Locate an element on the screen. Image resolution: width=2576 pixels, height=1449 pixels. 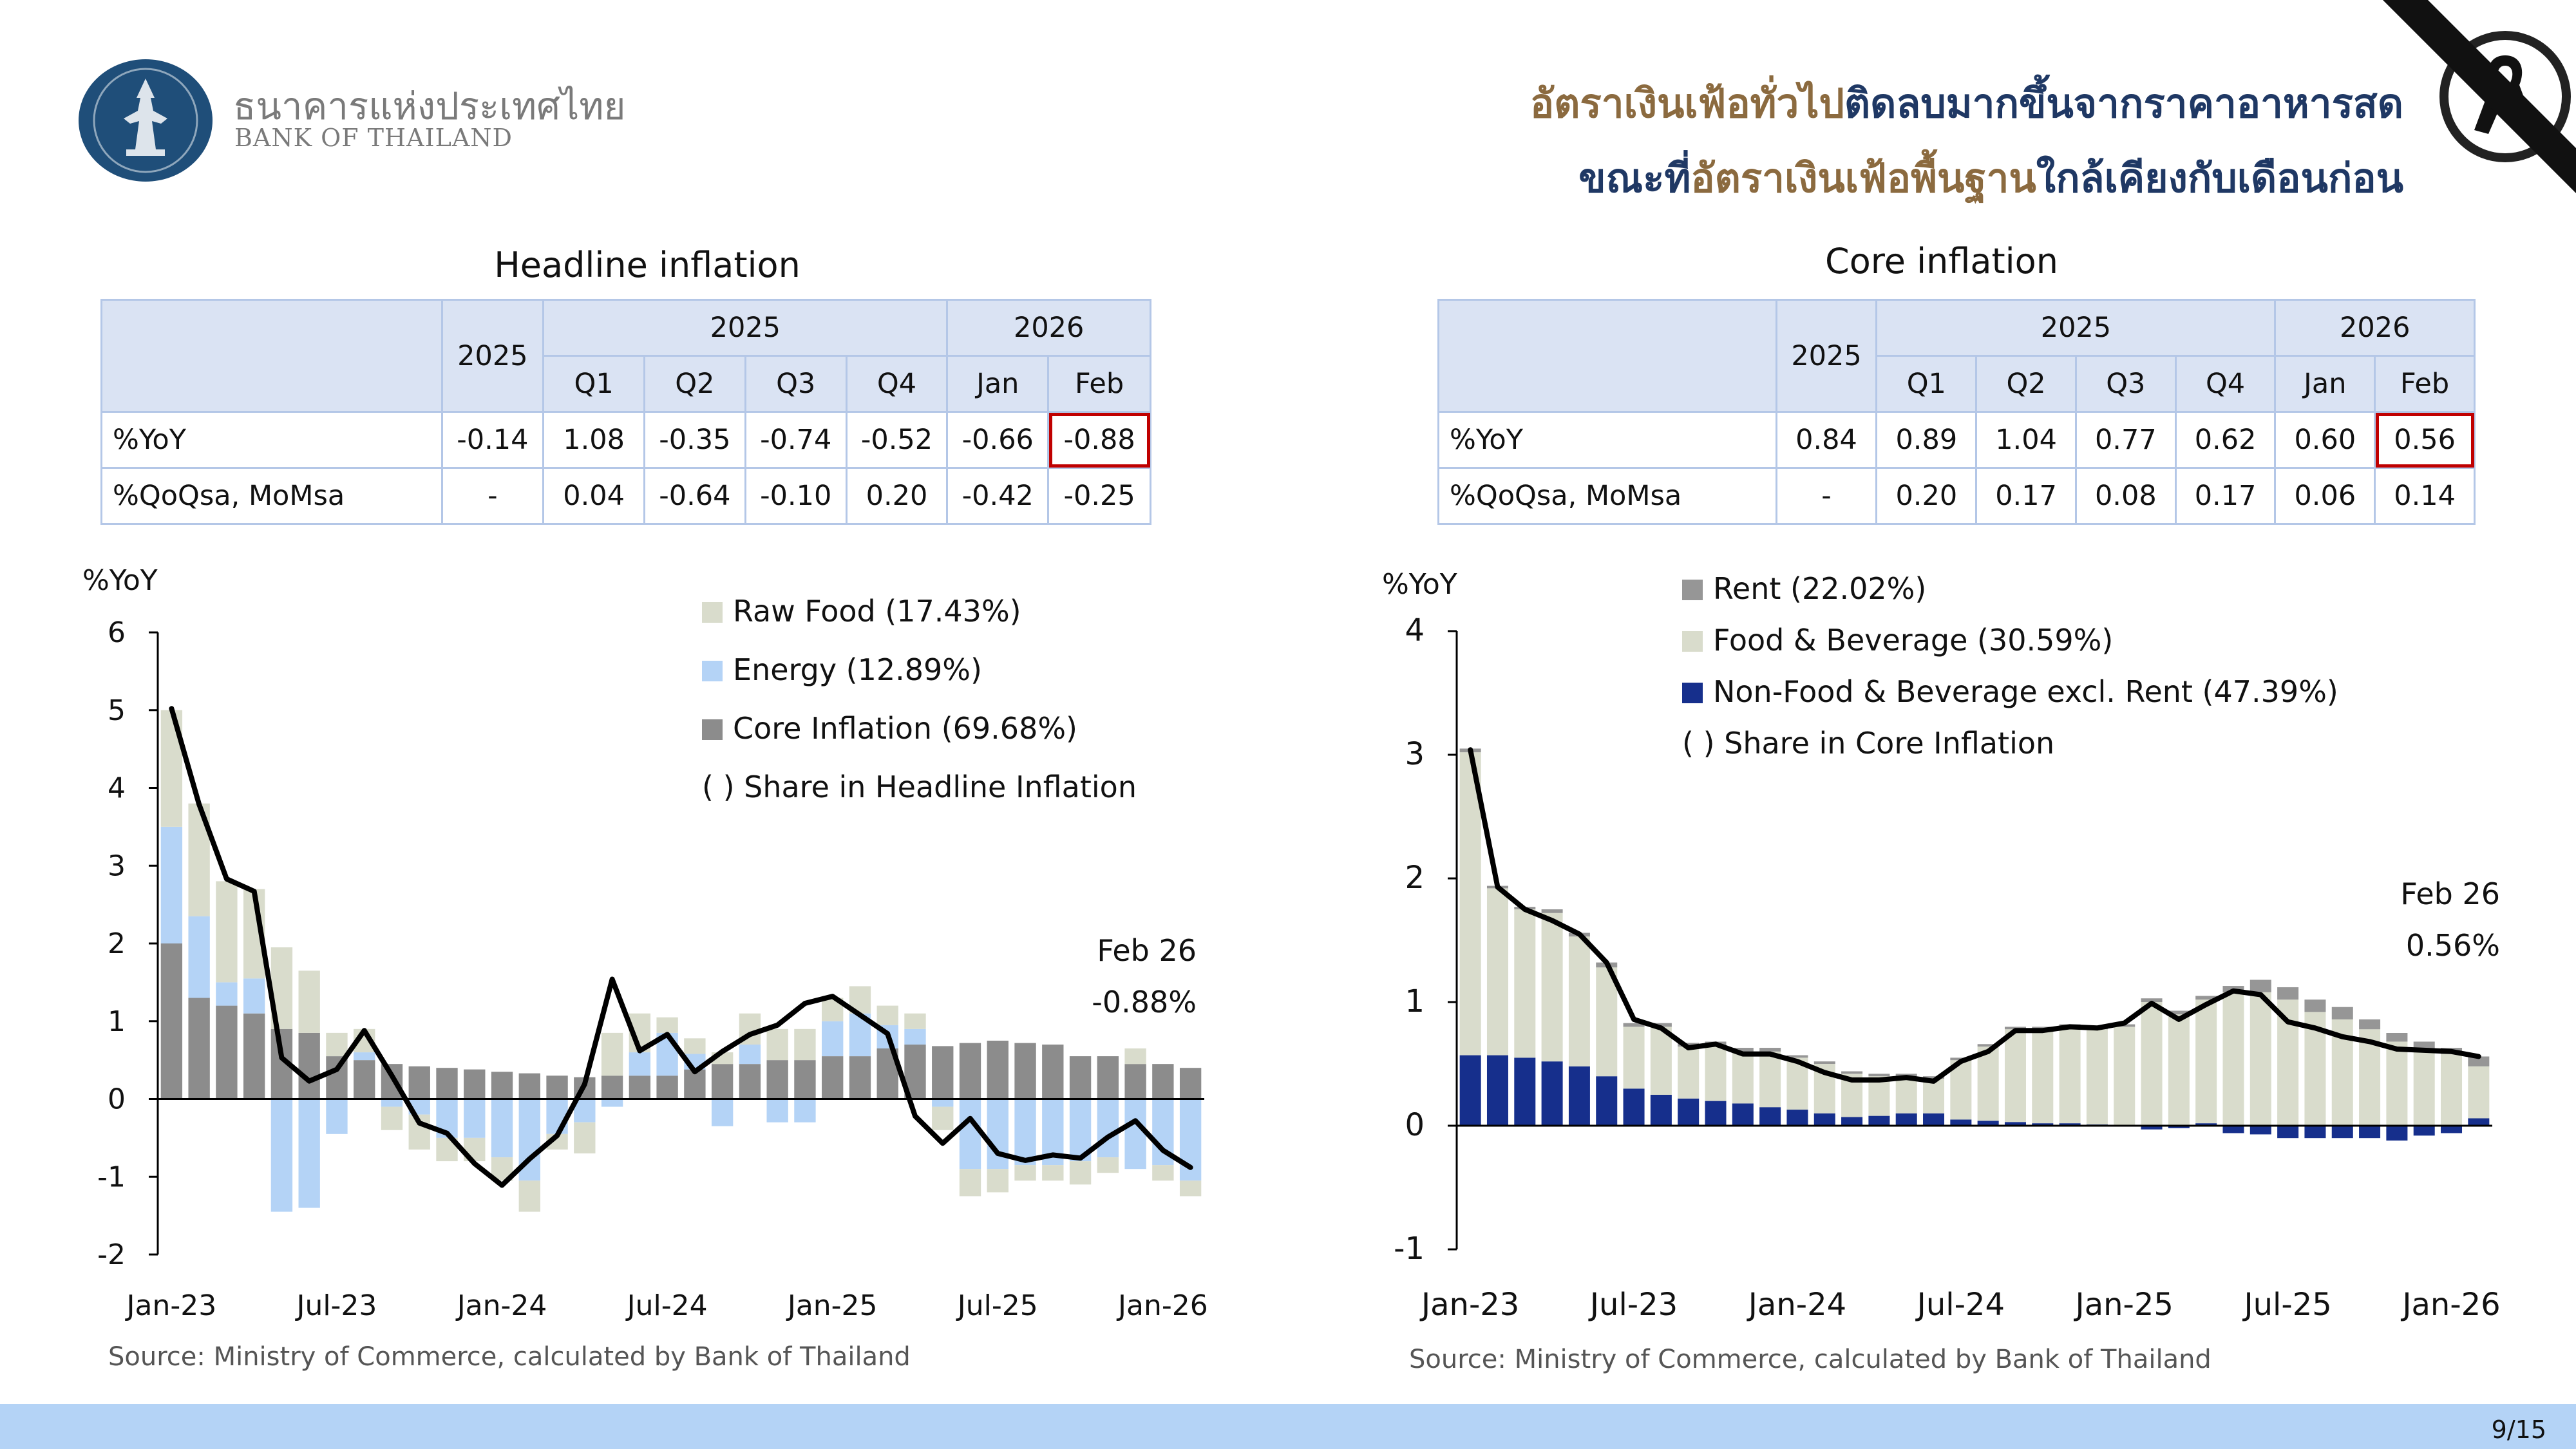
table-cell: 0.06 is located at coordinates (2325, 496).